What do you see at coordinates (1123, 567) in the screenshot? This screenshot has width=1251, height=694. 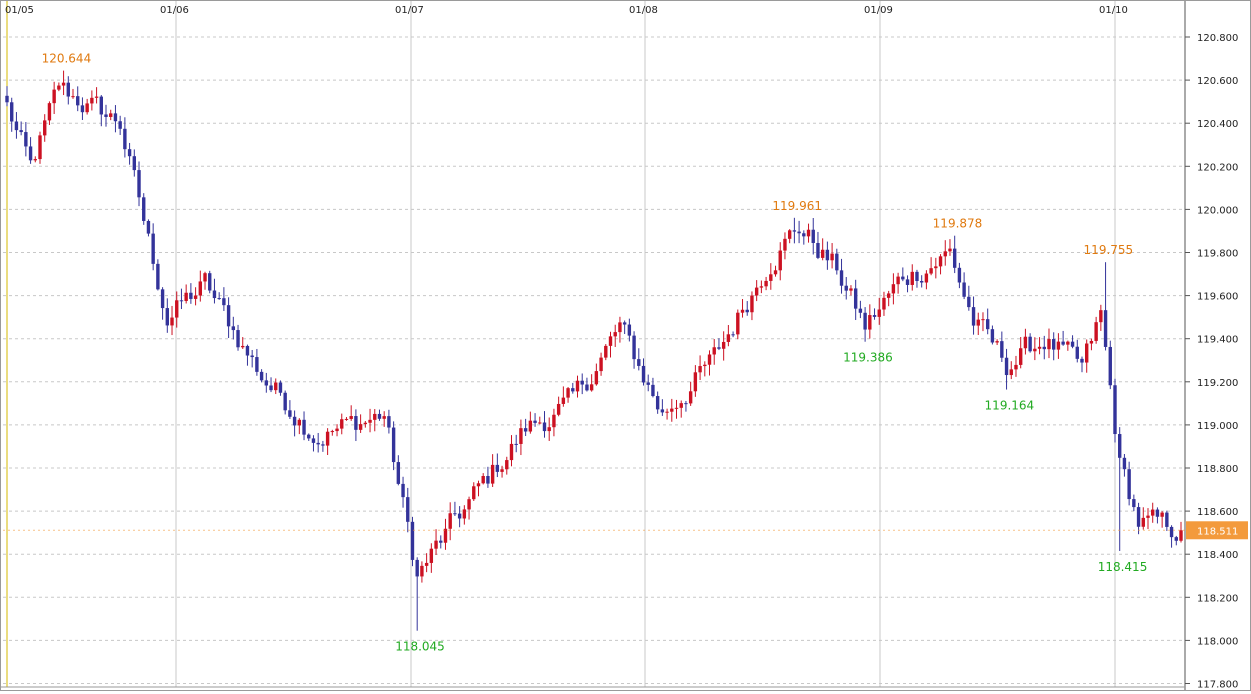 I see `low-annotation: 118.415` at bounding box center [1123, 567].